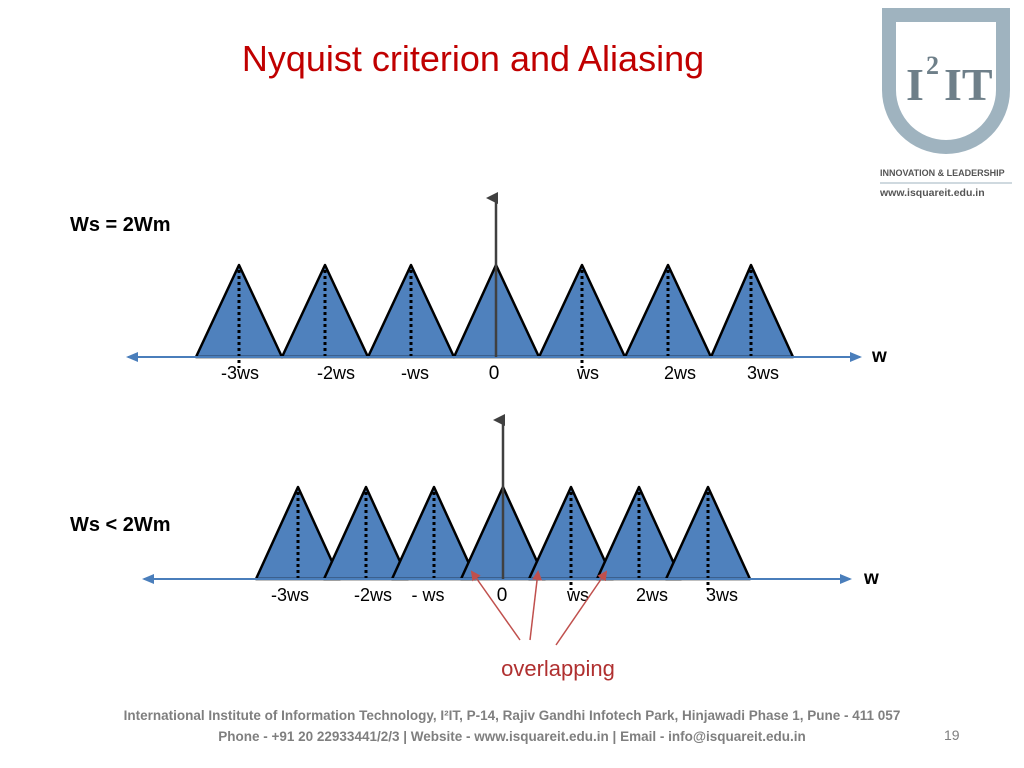  I want to click on overlapping-annotation: overlapping, so click(558, 668).